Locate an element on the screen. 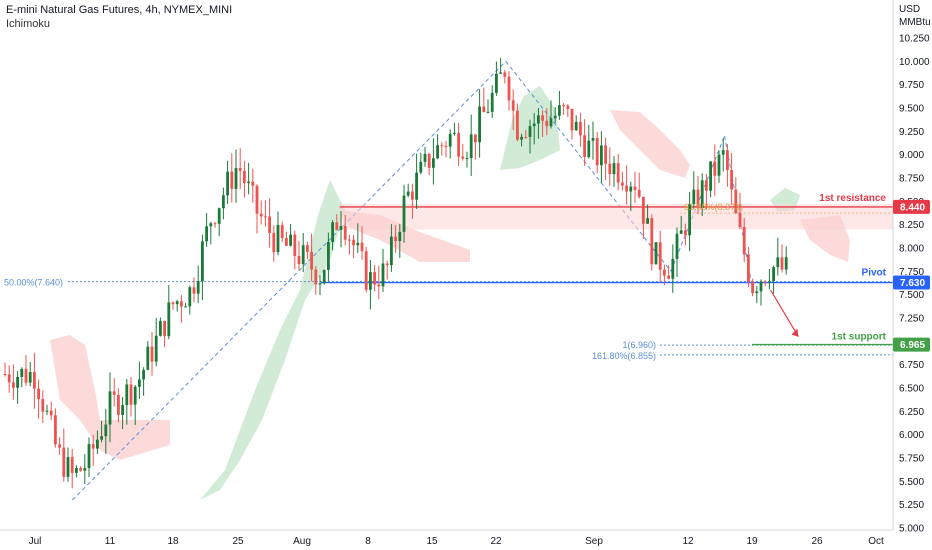 This screenshot has width=932, height=550. time-tick: 18 is located at coordinates (173, 541).